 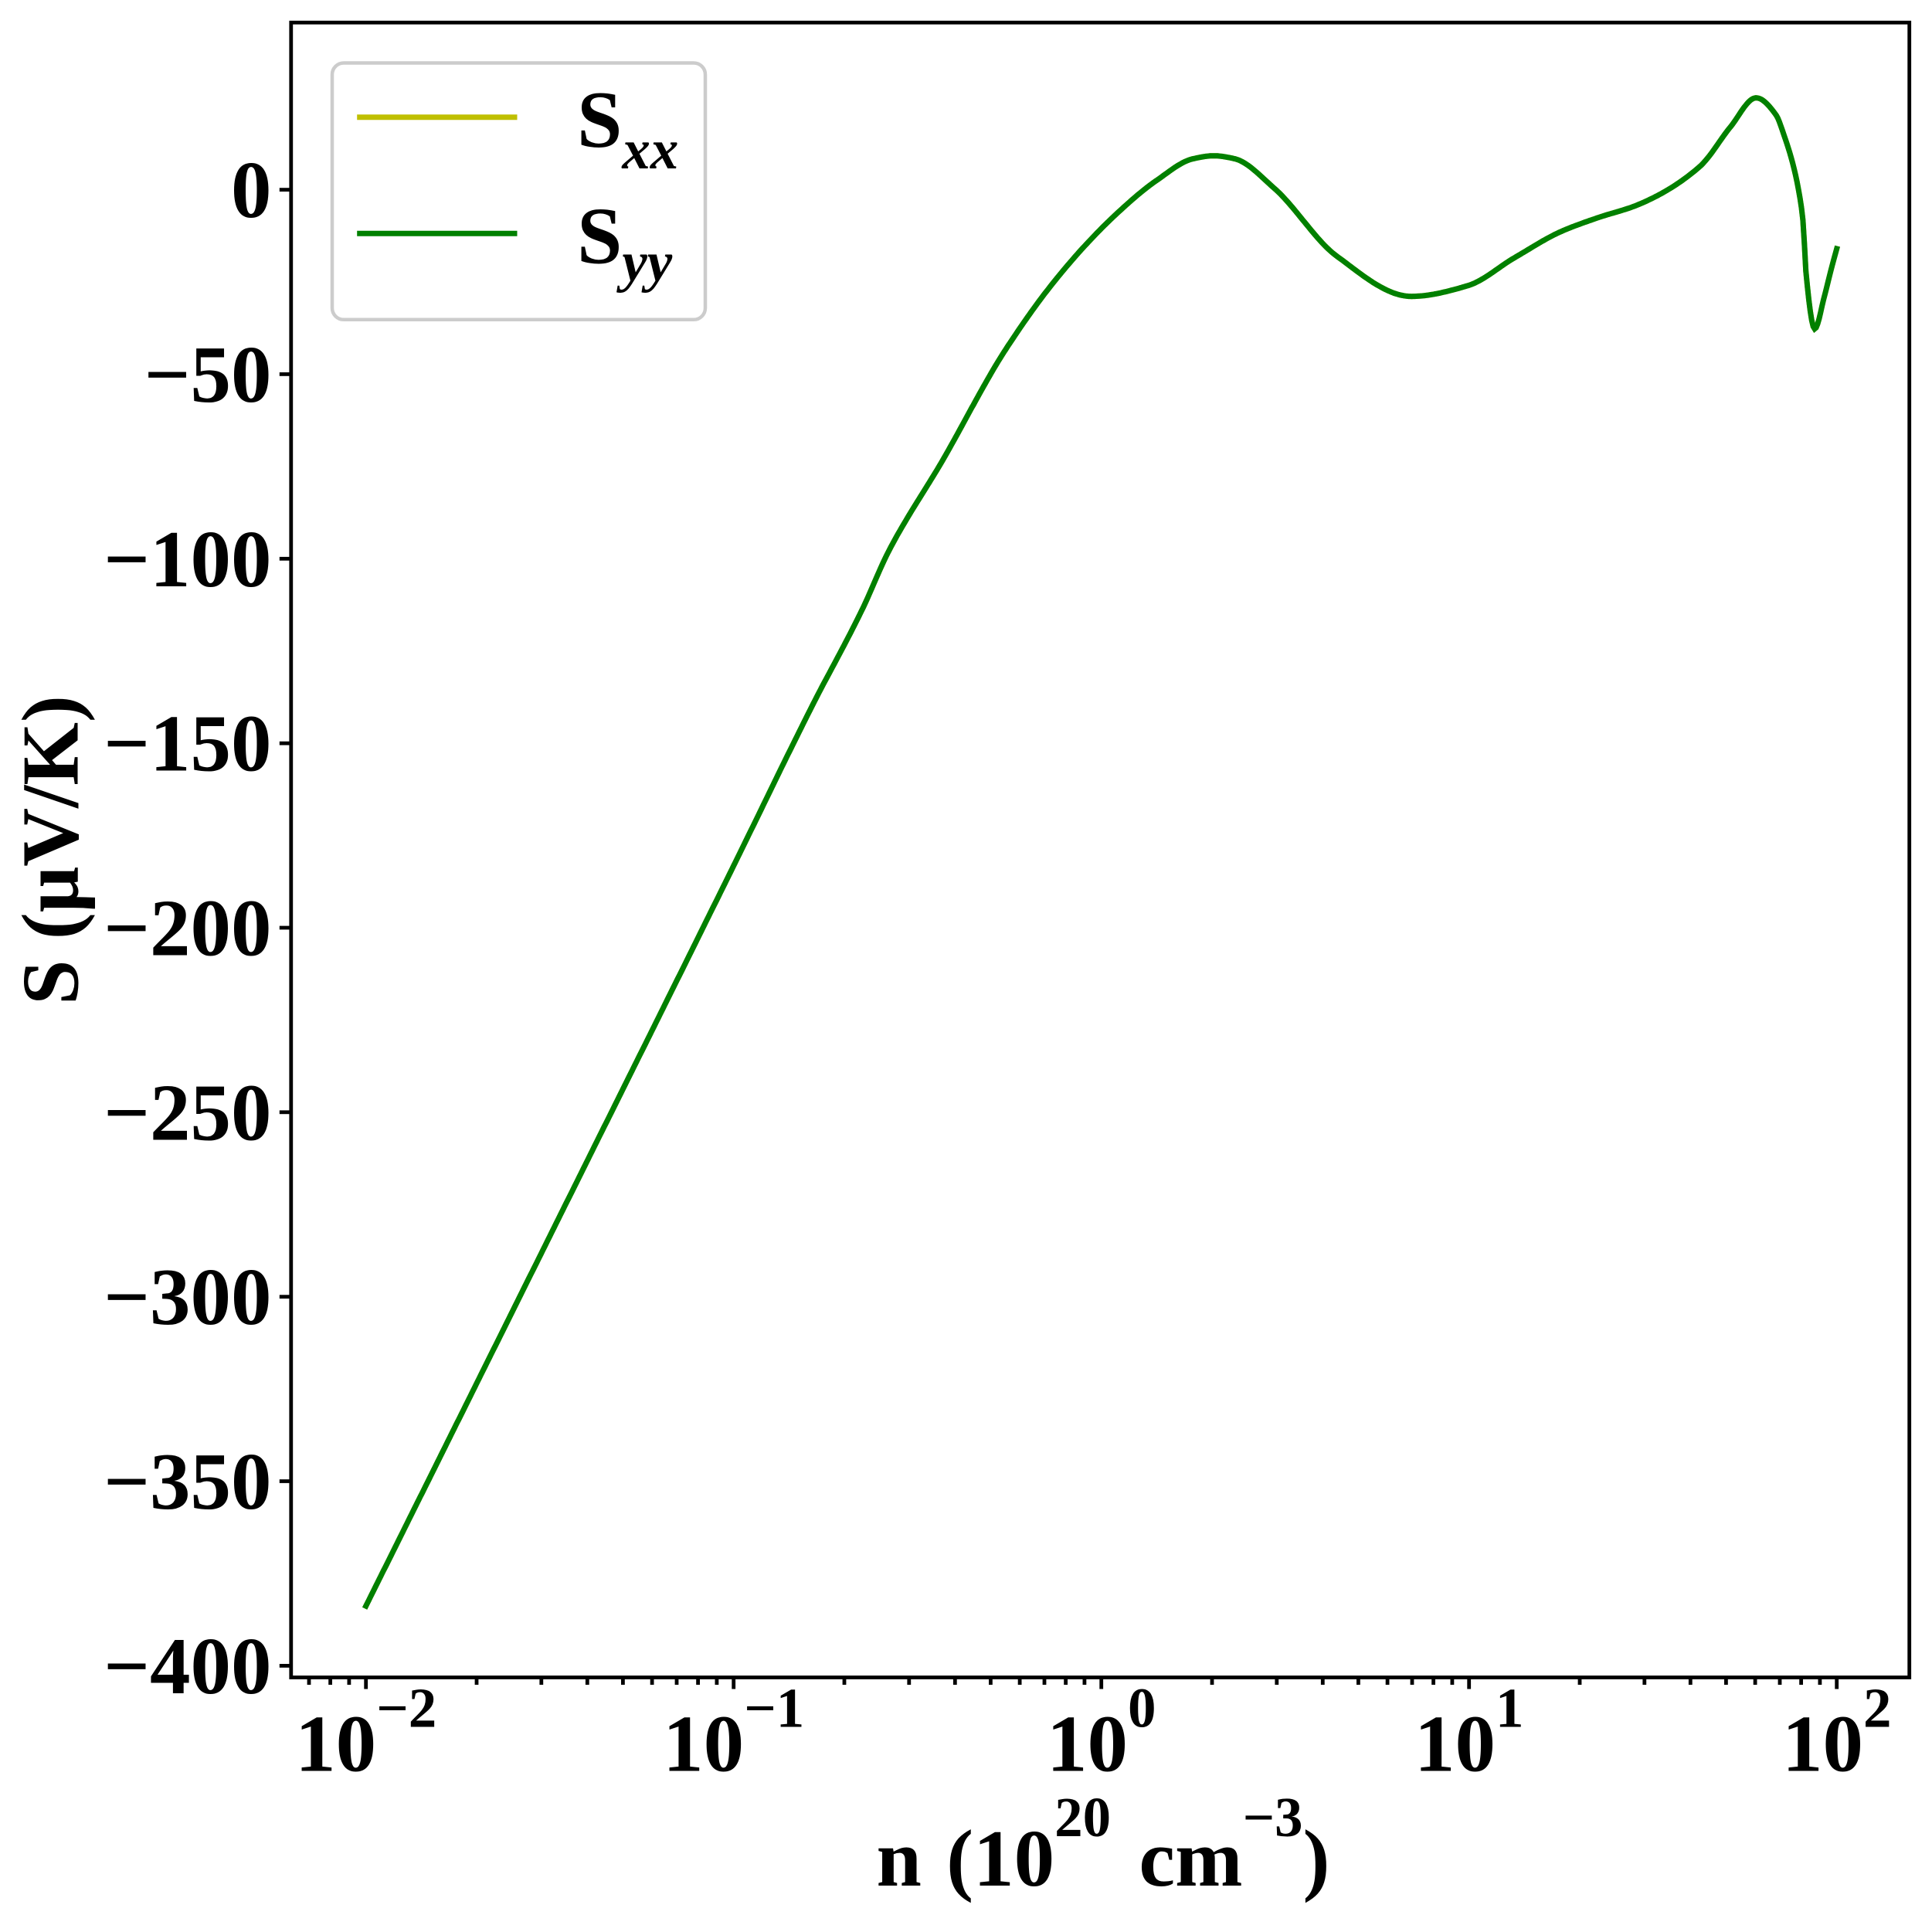 What do you see at coordinates (208, 374) in the screenshot?
I see `svg-text: −50` at bounding box center [208, 374].